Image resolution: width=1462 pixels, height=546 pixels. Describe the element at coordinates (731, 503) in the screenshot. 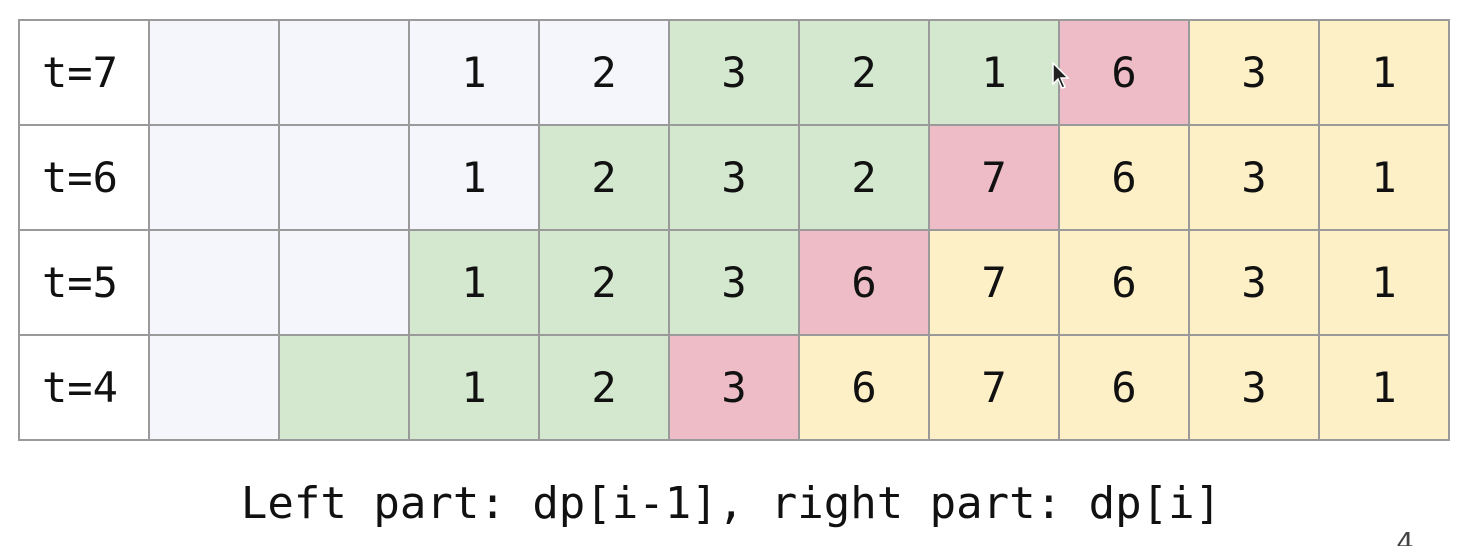

I see `caption: Left part: dp[i-1], right part: dp[i]` at that location.